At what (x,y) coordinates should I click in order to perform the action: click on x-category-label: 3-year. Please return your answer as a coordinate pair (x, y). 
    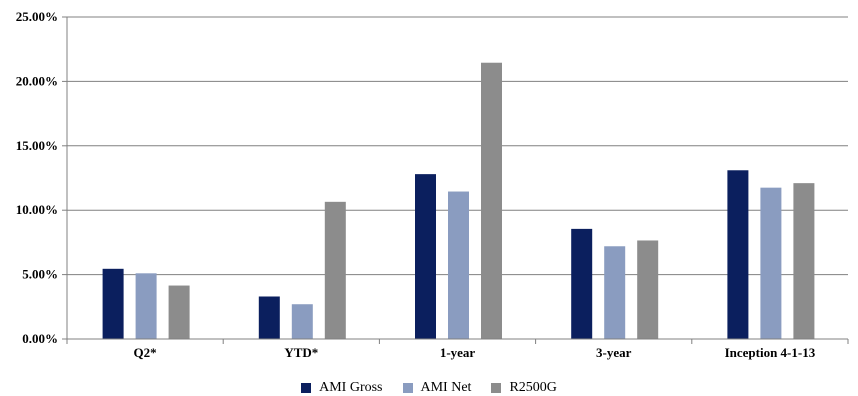
    Looking at the image, I should click on (614, 352).